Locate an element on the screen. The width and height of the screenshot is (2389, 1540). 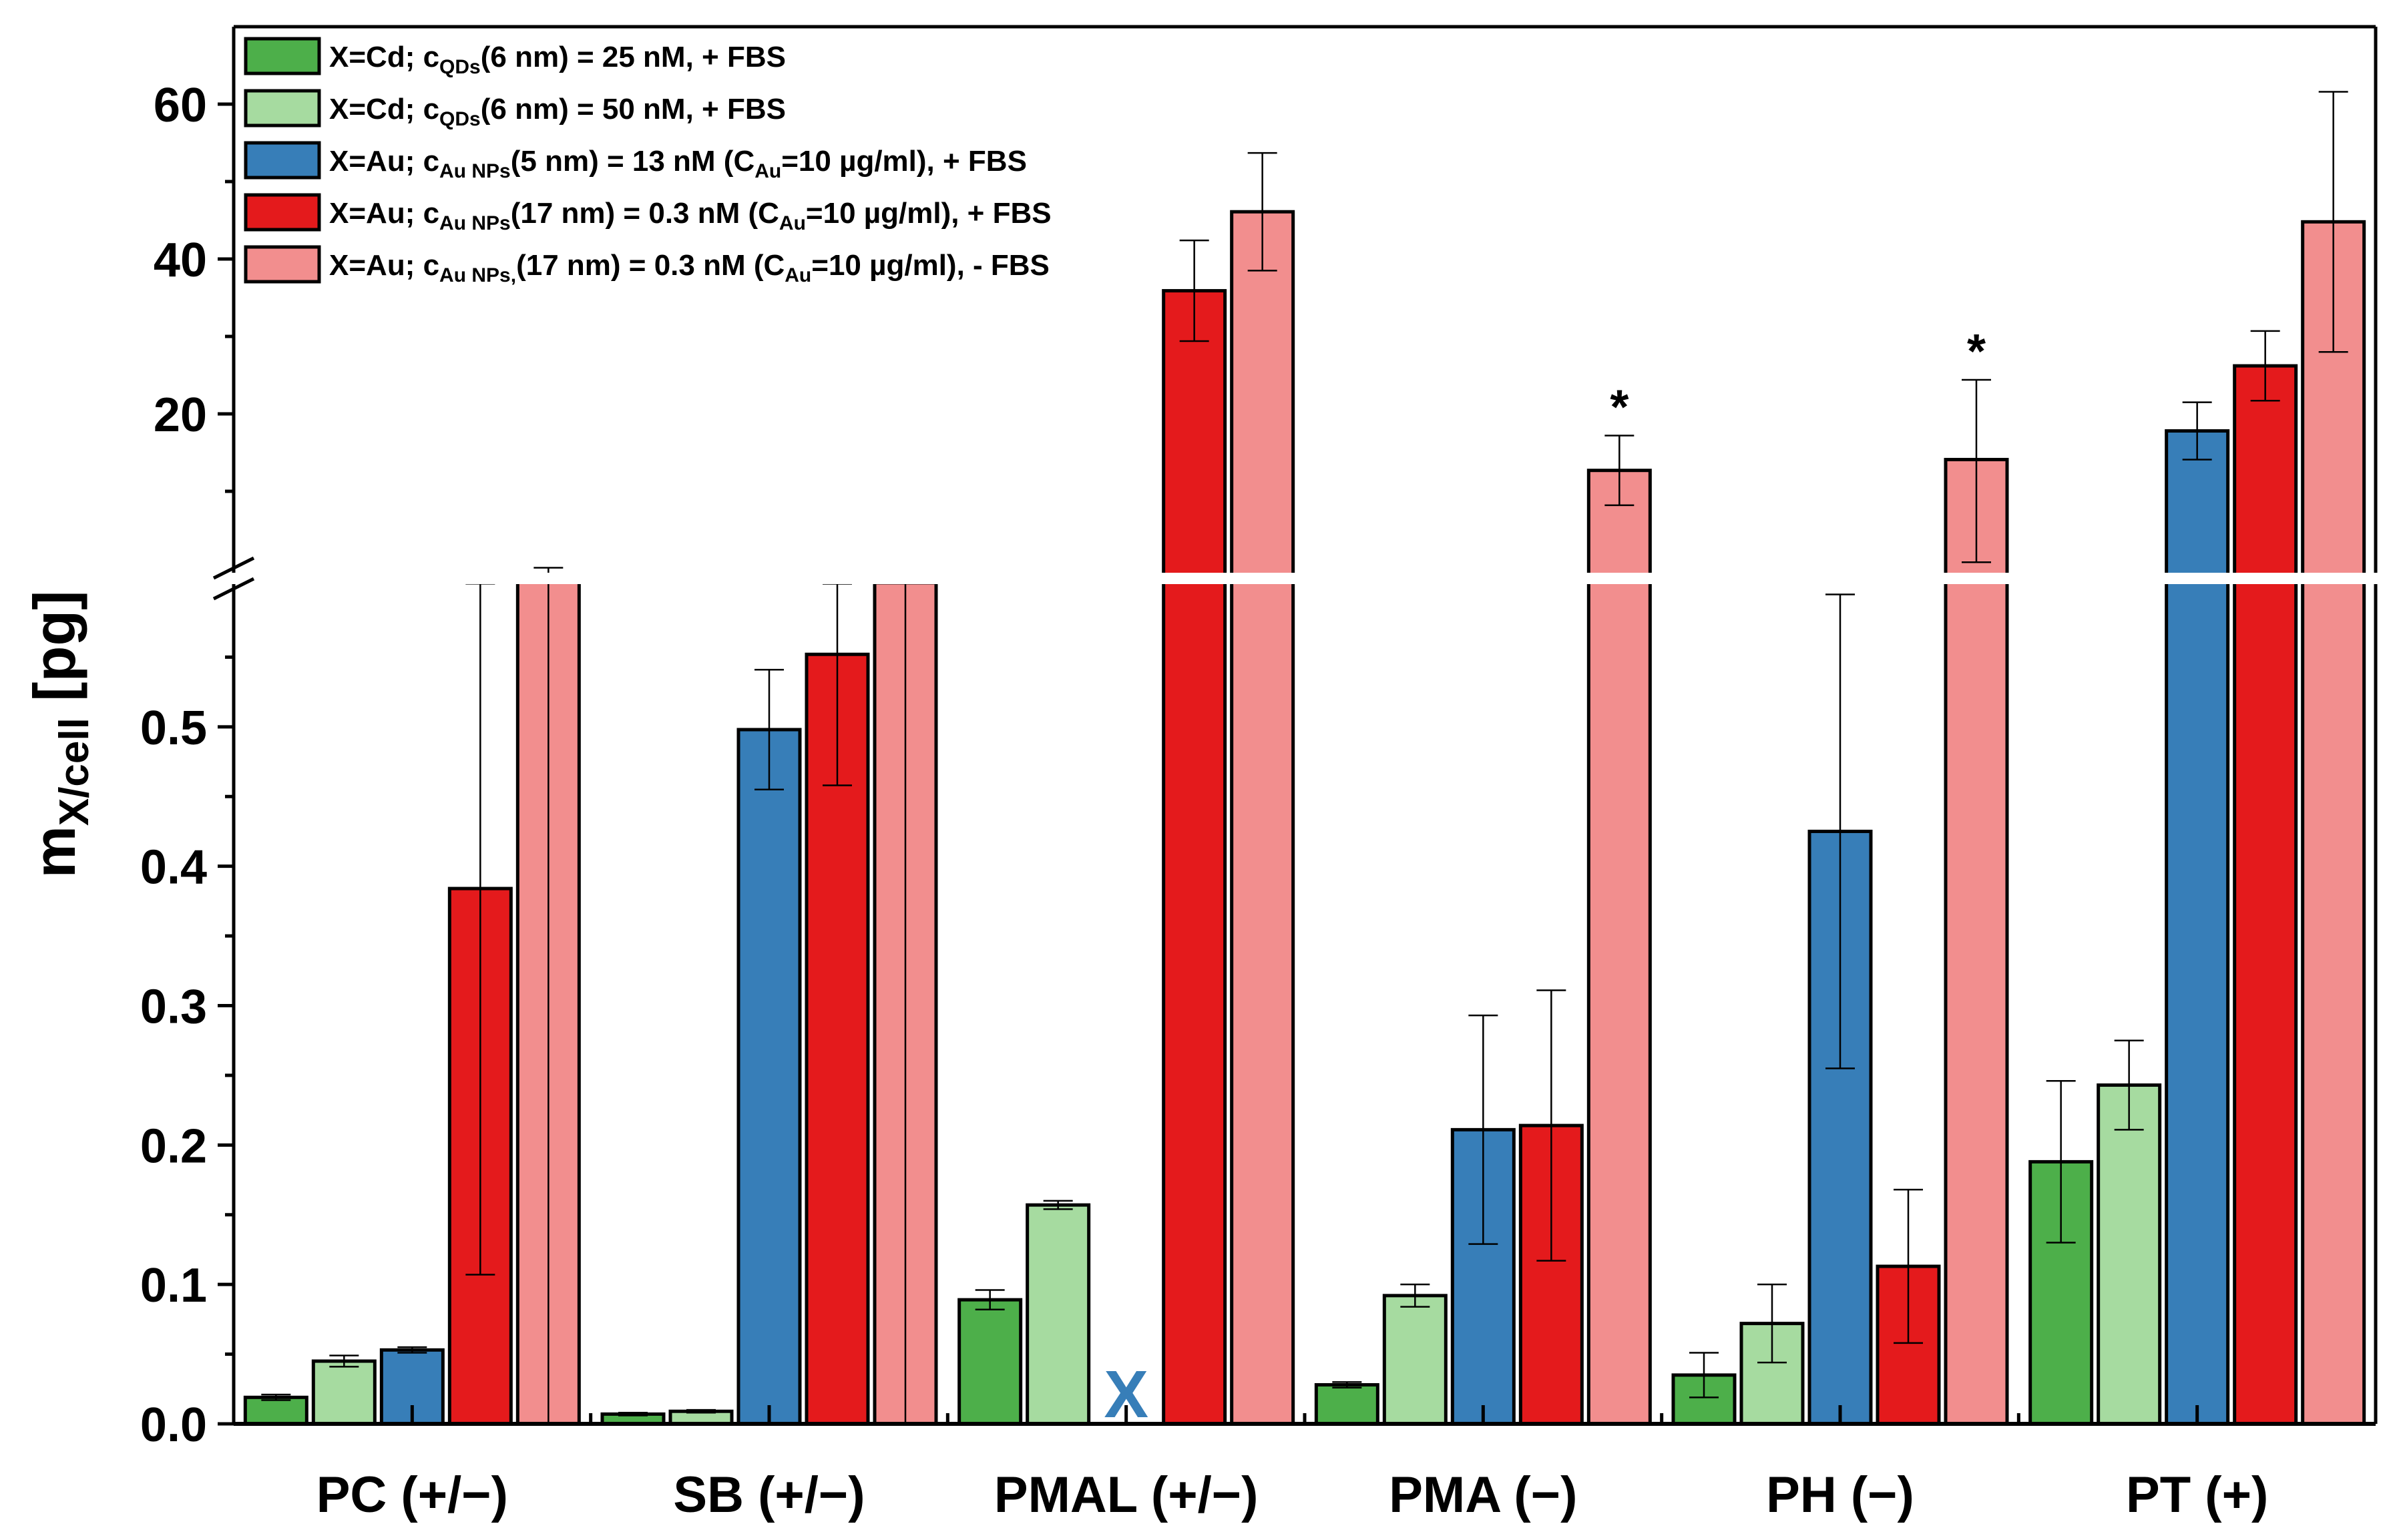
x-tick-label: PT (+) is located at coordinates (2197, 1495).